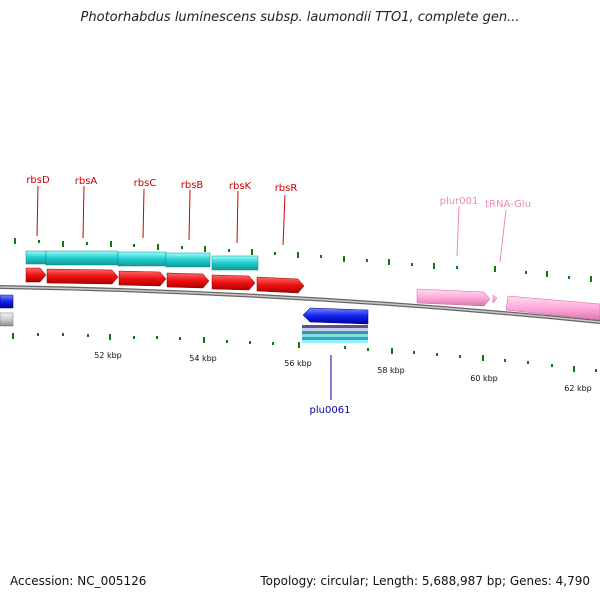 The height and width of the screenshot is (600, 600). Describe the element at coordinates (335, 334) in the screenshot. I see `plu0061-stack` at that location.